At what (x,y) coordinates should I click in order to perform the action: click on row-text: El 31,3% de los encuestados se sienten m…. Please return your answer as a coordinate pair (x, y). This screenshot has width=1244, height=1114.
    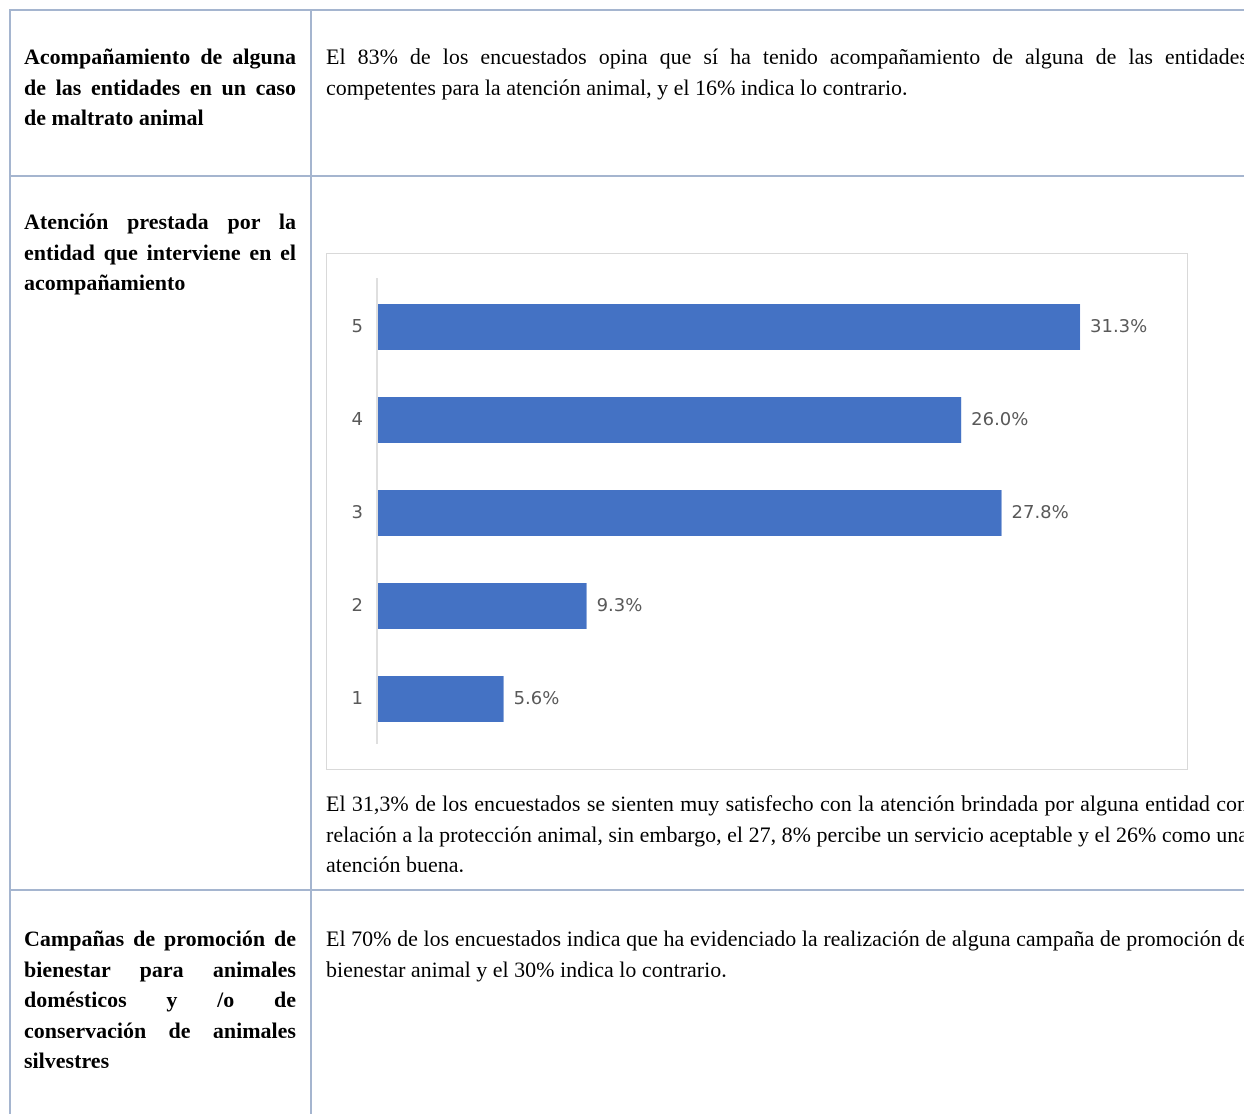
    Looking at the image, I should click on (785, 834).